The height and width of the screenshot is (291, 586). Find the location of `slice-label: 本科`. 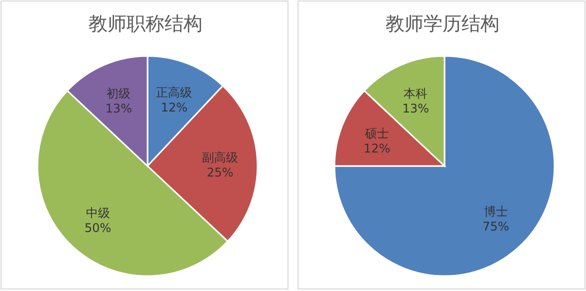

slice-label: 本科 is located at coordinates (416, 93).